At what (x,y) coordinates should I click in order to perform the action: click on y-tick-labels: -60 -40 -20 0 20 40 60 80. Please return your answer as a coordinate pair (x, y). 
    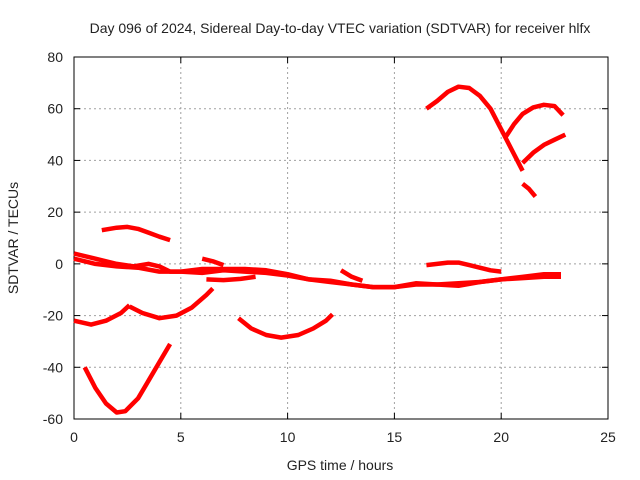
    Looking at the image, I should click on (53, 238).